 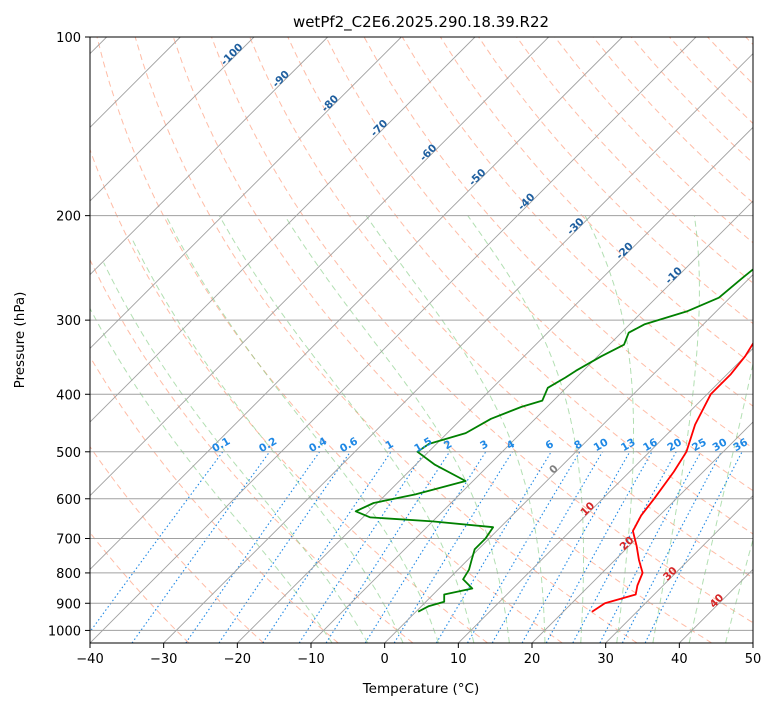 I want to click on isotherm-label: -60, so click(x=429, y=153).